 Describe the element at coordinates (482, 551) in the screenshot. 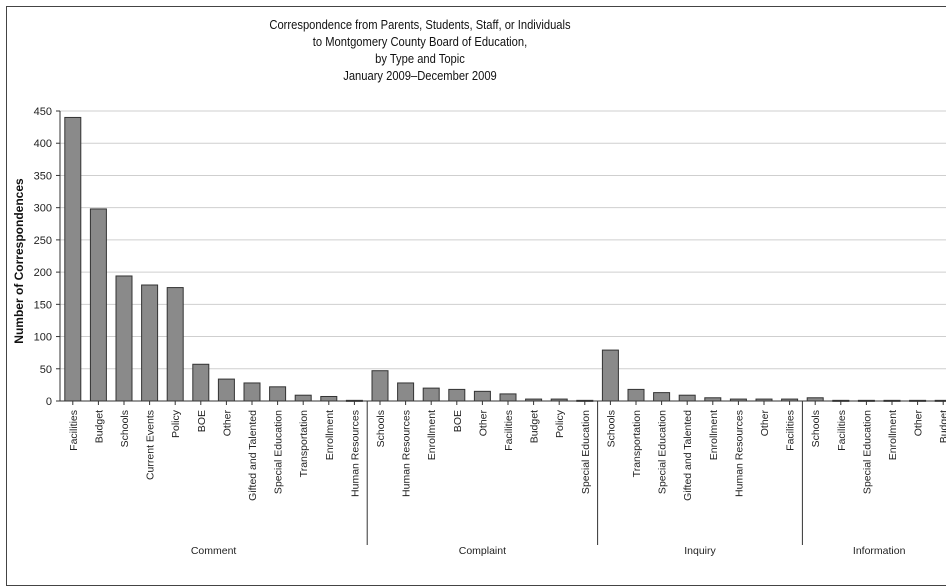

I see `group-label: Complaint` at that location.